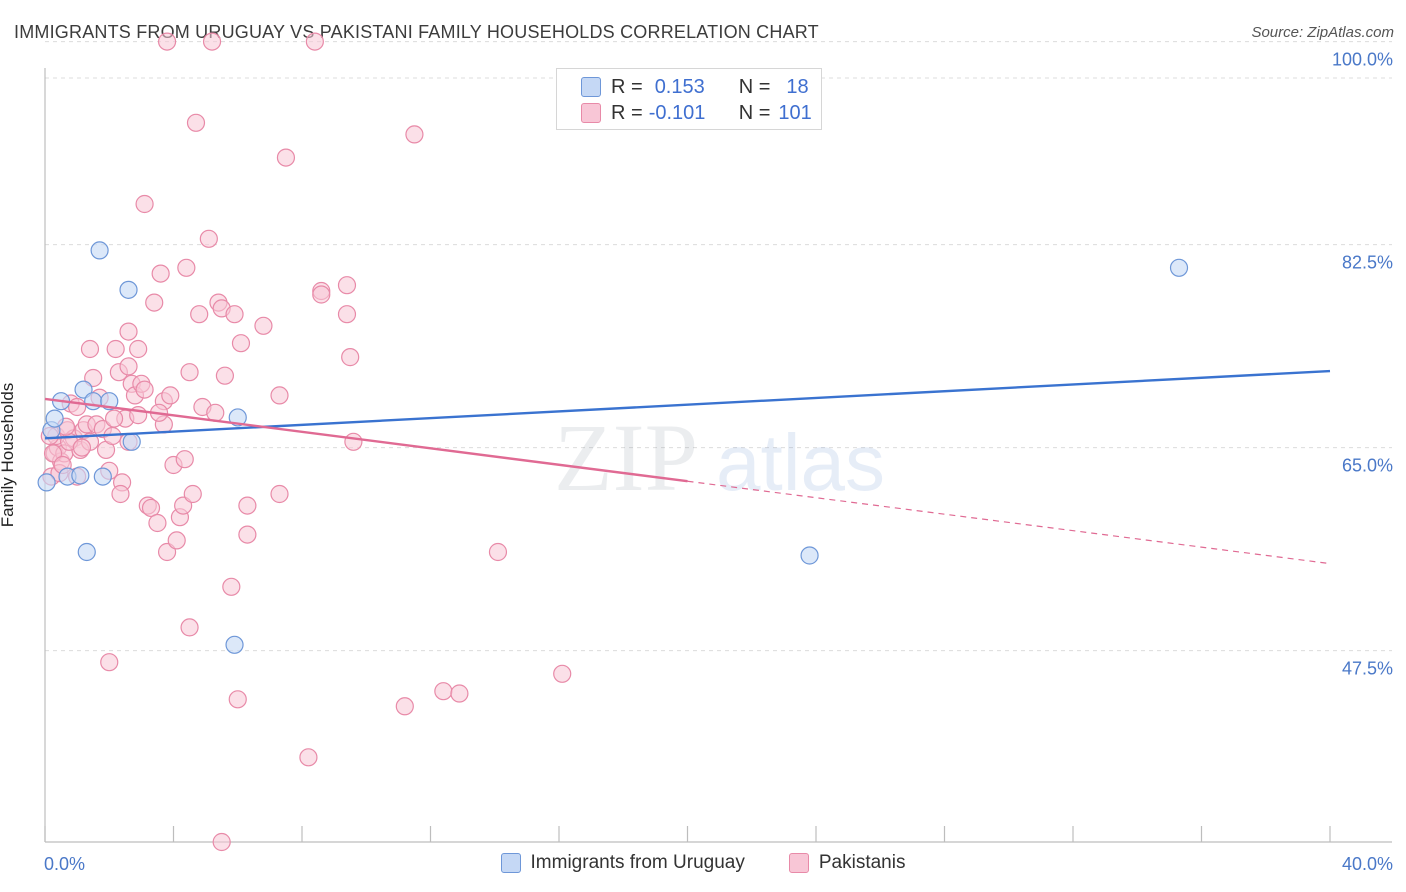 Image resolution: width=1406 pixels, height=892 pixels. Describe the element at coordinates (679, 86) in the screenshot. I see `r-value: 0.153` at that location.